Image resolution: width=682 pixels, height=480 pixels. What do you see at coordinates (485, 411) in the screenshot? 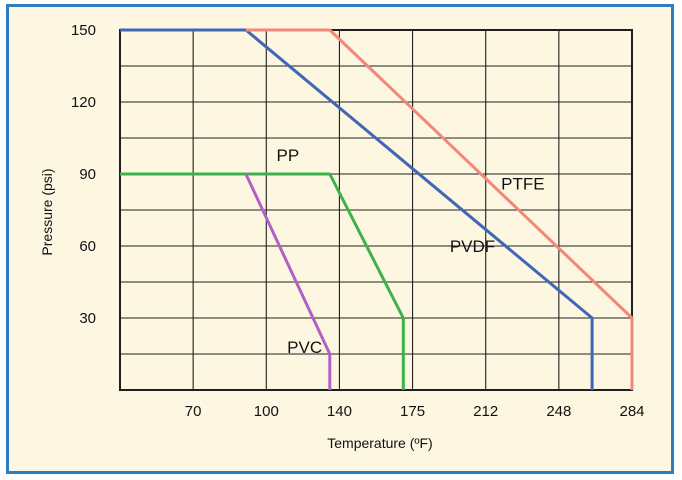
I see `x-tick-label: 212` at bounding box center [485, 411].